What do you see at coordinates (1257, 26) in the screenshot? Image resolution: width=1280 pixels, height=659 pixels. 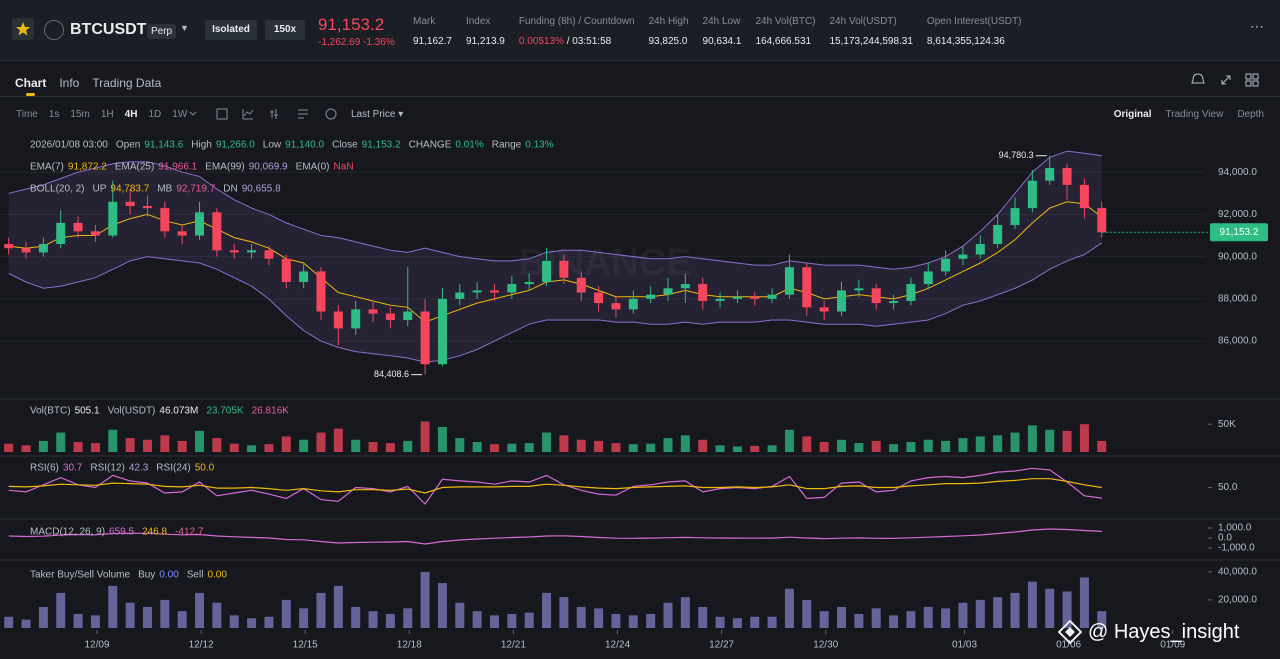 I see `more-menu: ⋯` at bounding box center [1257, 26].